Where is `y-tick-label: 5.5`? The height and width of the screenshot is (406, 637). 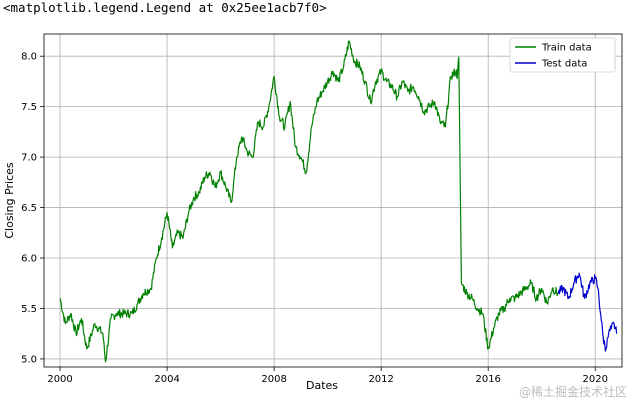 y-tick-label: 5.5 is located at coordinates (29, 309).